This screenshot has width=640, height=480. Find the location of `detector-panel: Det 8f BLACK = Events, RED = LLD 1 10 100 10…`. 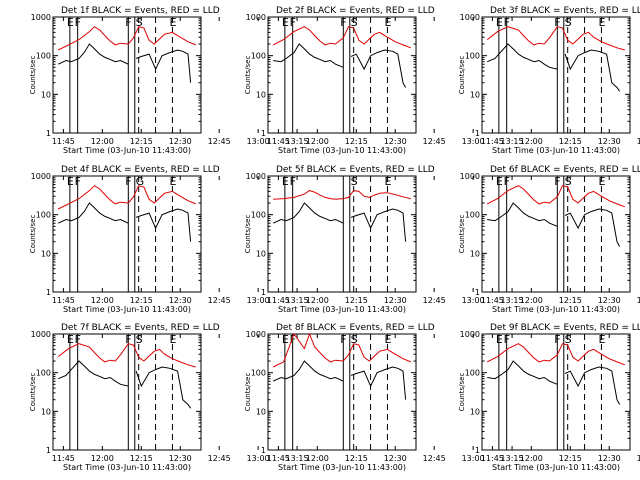

detector-panel: Det 8f BLACK = Events, RED = LLD 1 10 100 10… is located at coordinates (384, 397).